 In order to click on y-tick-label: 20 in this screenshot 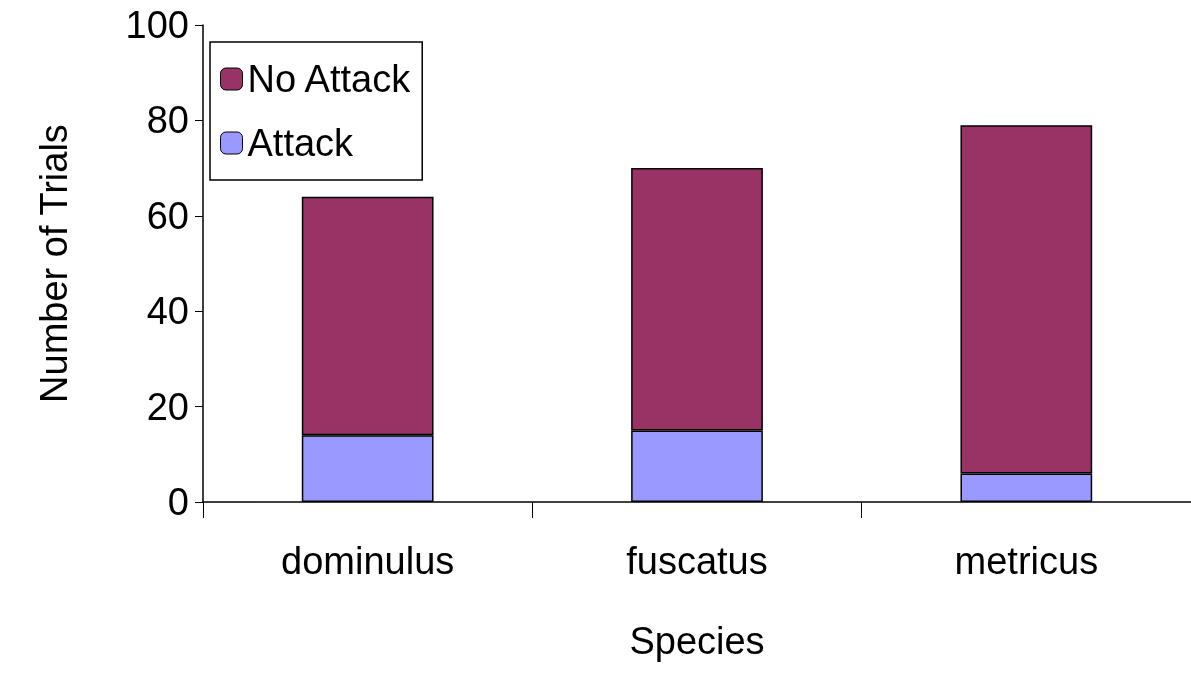, I will do `click(167, 406)`.